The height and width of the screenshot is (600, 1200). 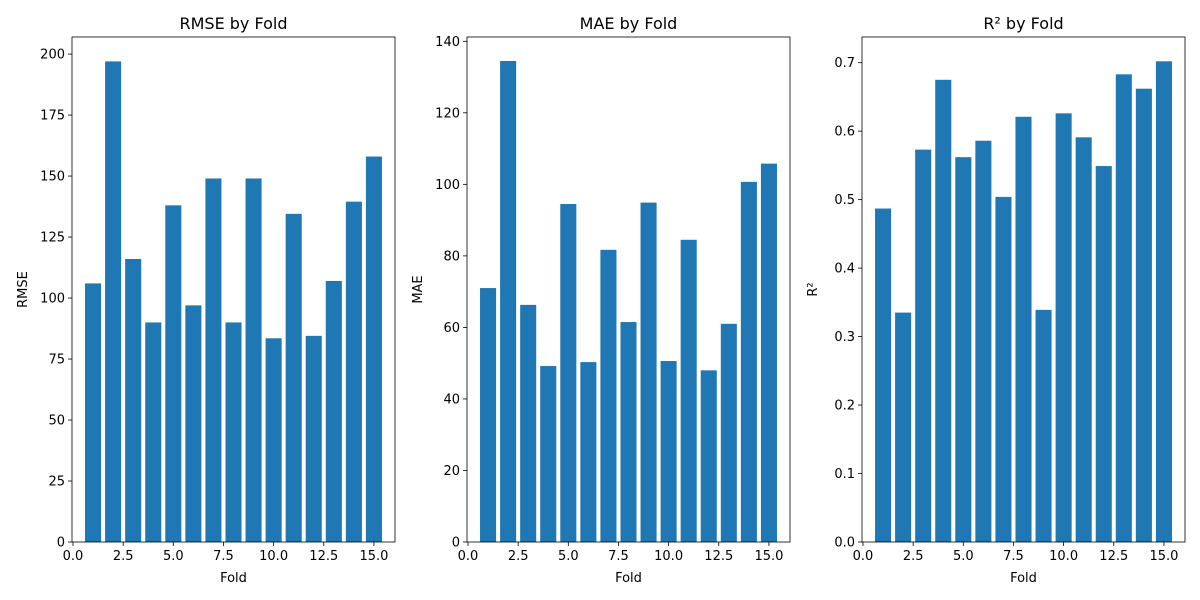 What do you see at coordinates (52, 177) in the screenshot?
I see `y-tick-label: 150` at bounding box center [52, 177].